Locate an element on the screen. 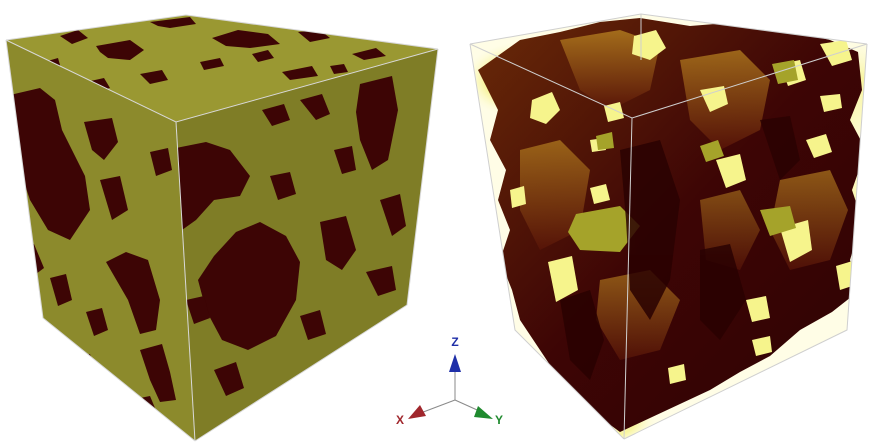 The image size is (896, 442). z-axis-arrow-icon is located at coordinates (455, 363).